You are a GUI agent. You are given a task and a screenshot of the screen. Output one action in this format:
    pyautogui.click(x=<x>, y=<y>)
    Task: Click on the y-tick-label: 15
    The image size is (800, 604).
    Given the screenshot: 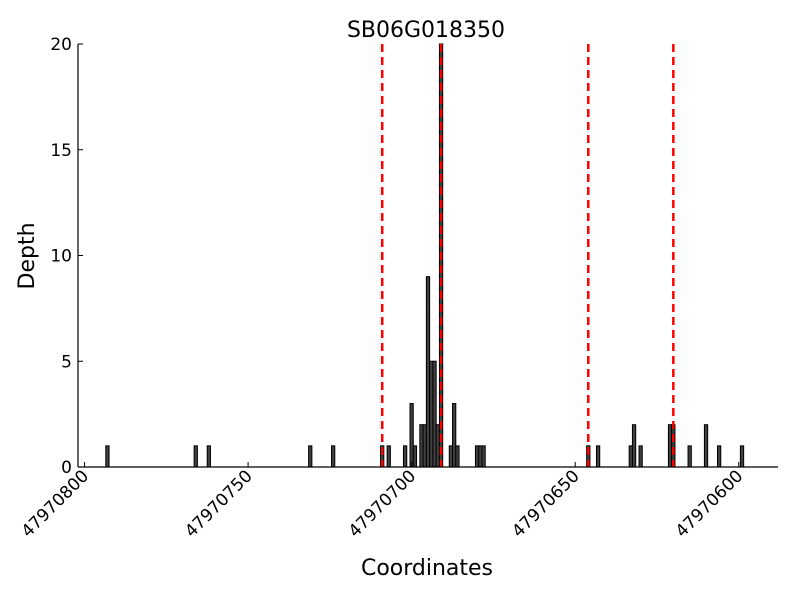 What is the action you would take?
    pyautogui.click(x=61, y=151)
    